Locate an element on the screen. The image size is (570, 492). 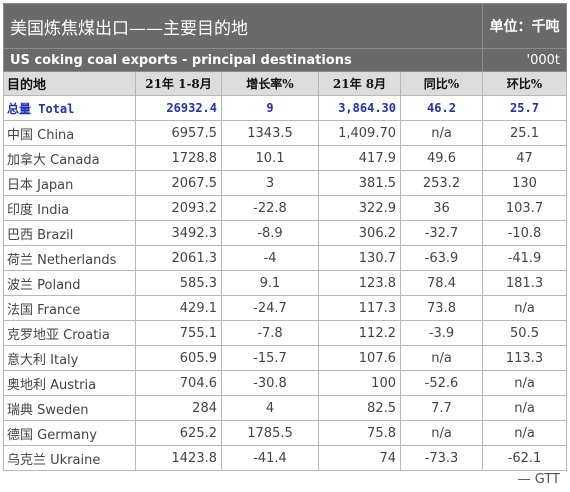
table-row: 中国 China 6957.5 1343.5 1,409.70 n/a 25.1 is located at coordinates (285, 133).